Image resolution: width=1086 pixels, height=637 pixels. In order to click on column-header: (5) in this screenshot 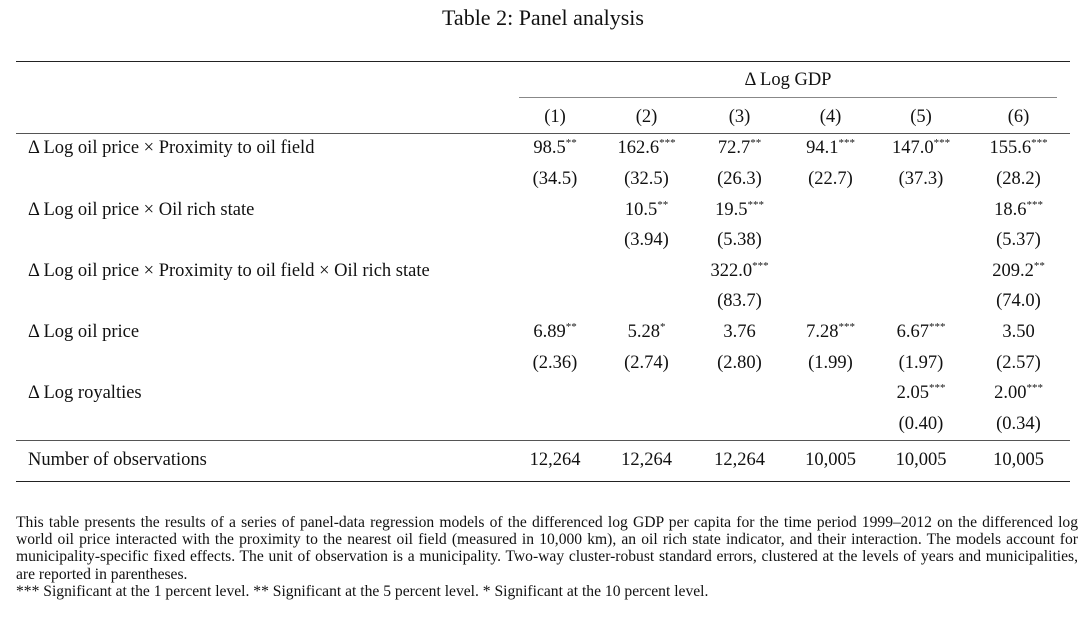, I will do `click(921, 116)`.